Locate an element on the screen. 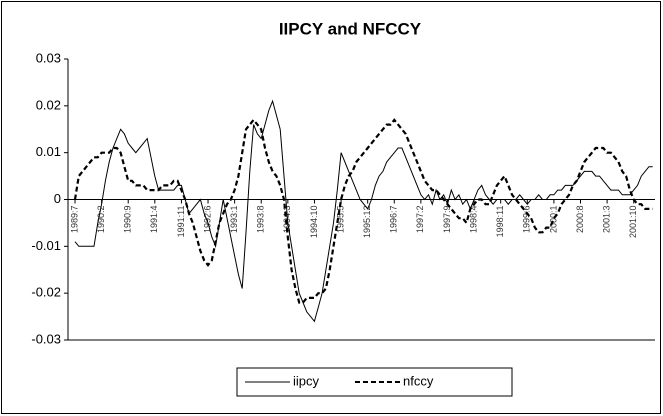 The height and width of the screenshot is (416, 663). x-tick-label: 1993:1 is located at coordinates (234, 220).